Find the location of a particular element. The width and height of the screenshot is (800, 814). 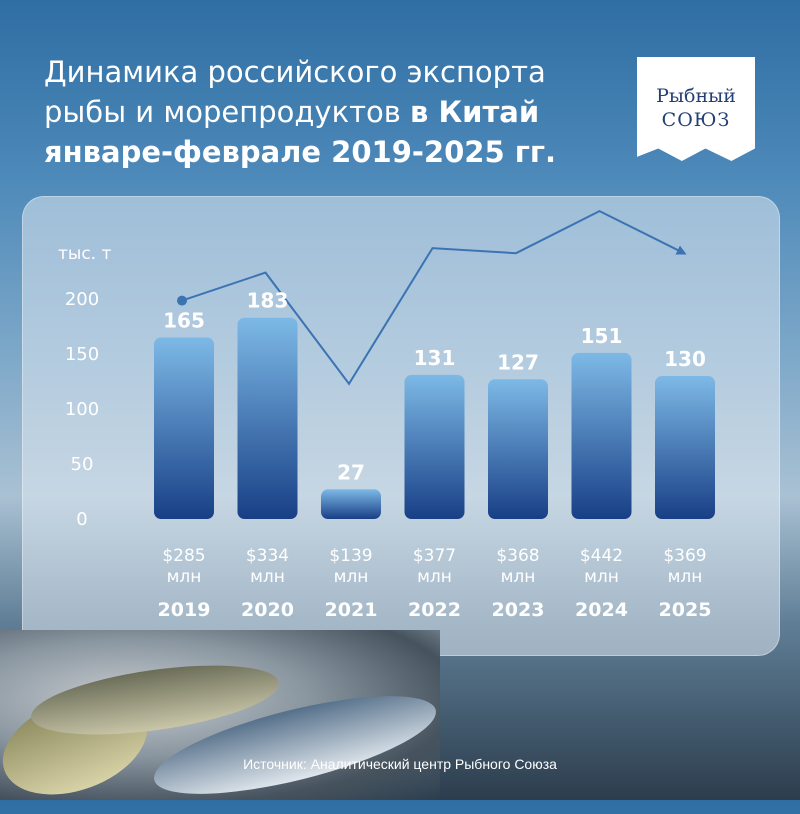

logo-line-2: СОЮЗ is located at coordinates (696, 120).